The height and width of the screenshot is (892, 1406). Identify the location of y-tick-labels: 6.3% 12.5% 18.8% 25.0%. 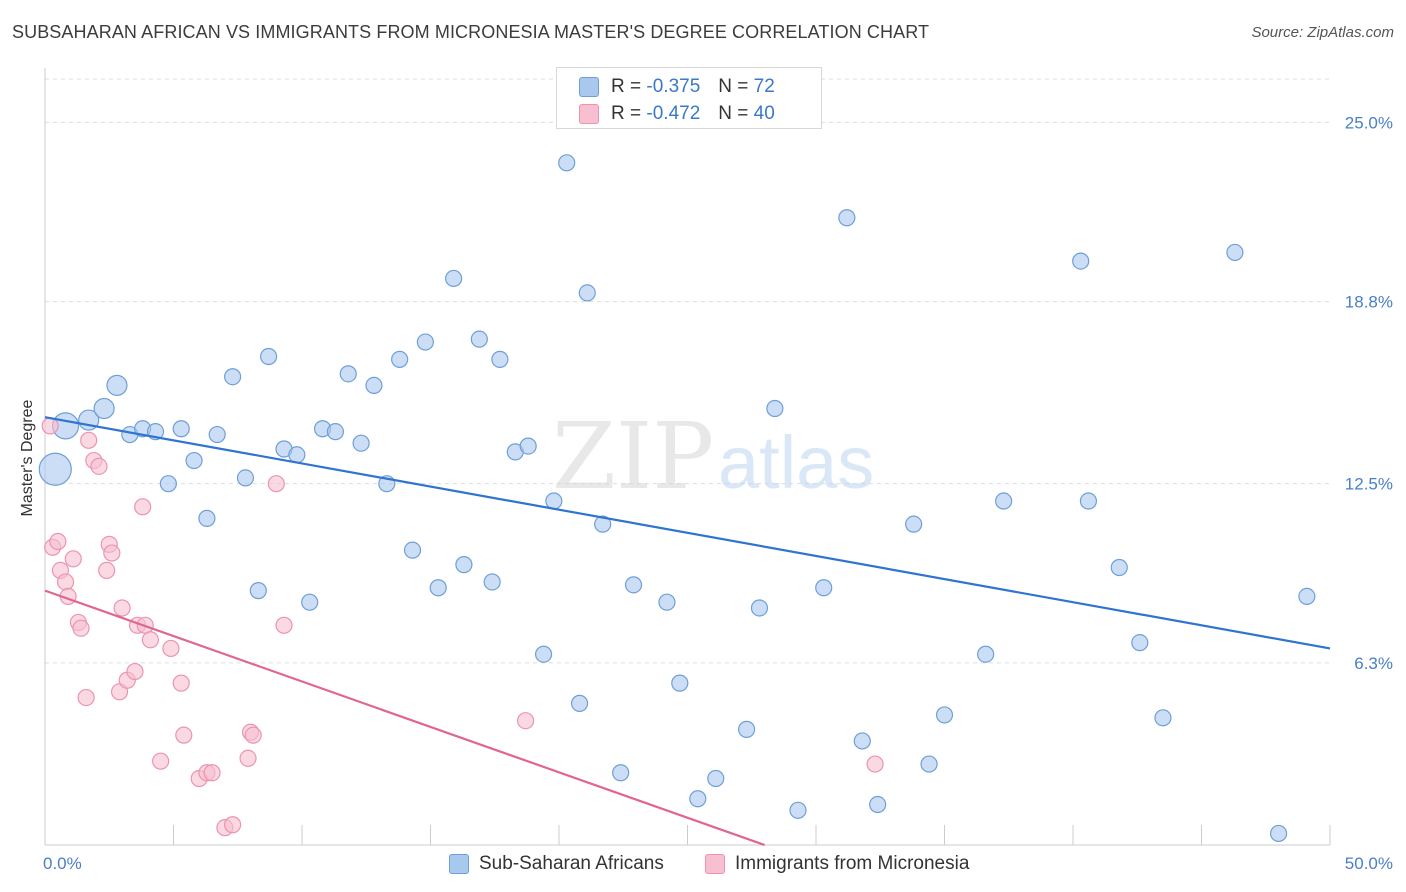
(1369, 393).